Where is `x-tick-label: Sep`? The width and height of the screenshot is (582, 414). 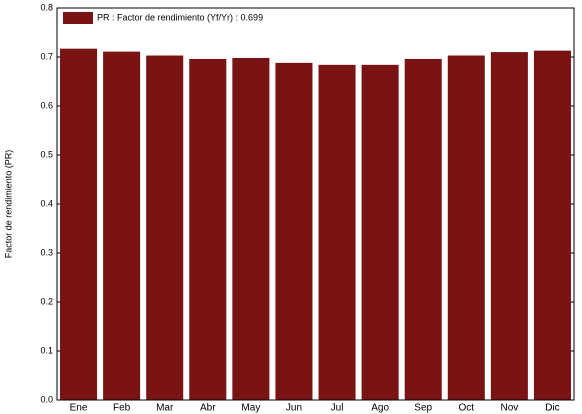 x-tick-label: Sep is located at coordinates (423, 408).